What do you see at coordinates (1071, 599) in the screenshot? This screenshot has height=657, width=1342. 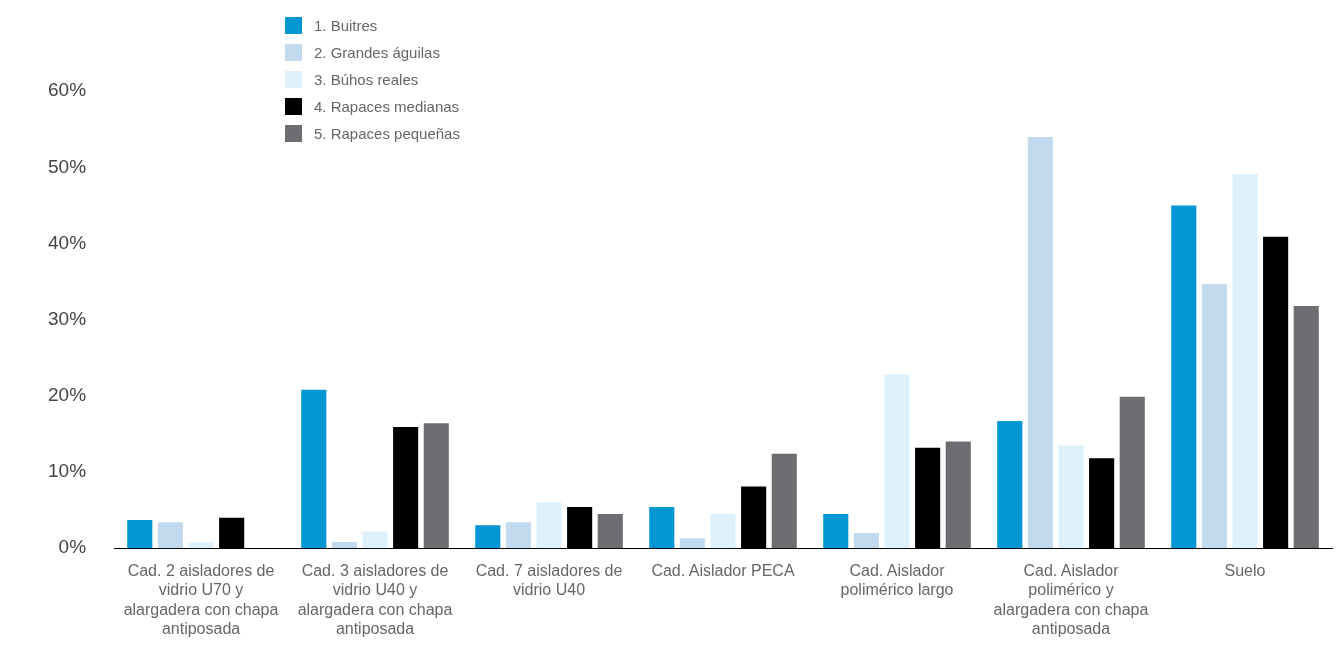 I see `x-tick-label: Cad. Aislador polimérico y alargadera con chapa antiposada` at bounding box center [1071, 599].